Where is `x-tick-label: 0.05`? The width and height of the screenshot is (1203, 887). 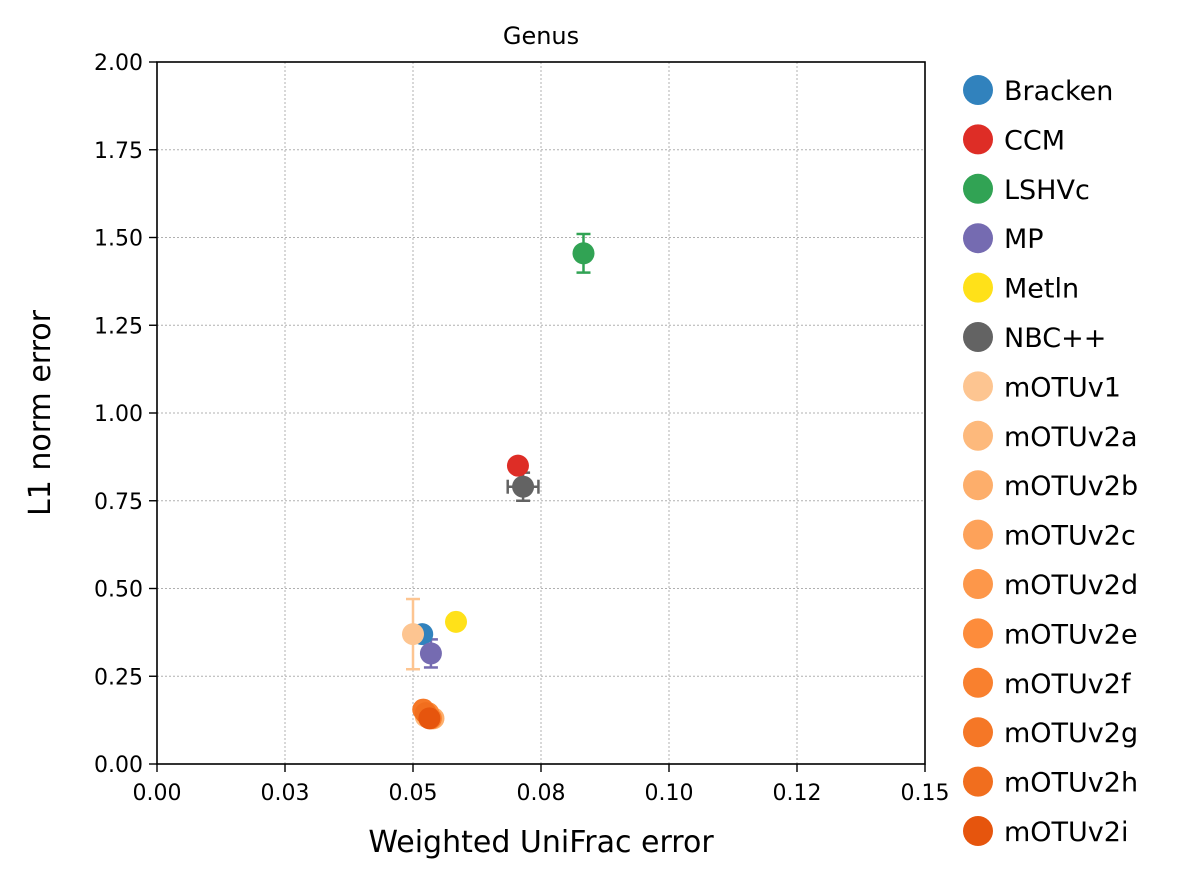
x-tick-label: 0.05 is located at coordinates (413, 793).